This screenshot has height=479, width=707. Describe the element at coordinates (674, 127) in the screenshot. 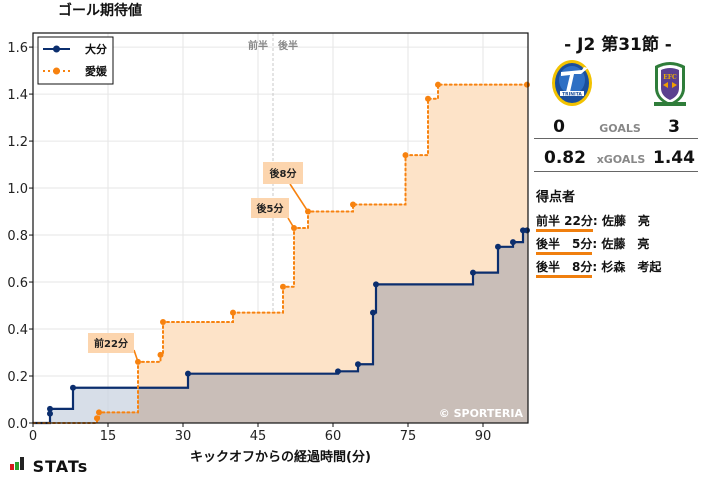

I see `away-goals: 3` at that location.